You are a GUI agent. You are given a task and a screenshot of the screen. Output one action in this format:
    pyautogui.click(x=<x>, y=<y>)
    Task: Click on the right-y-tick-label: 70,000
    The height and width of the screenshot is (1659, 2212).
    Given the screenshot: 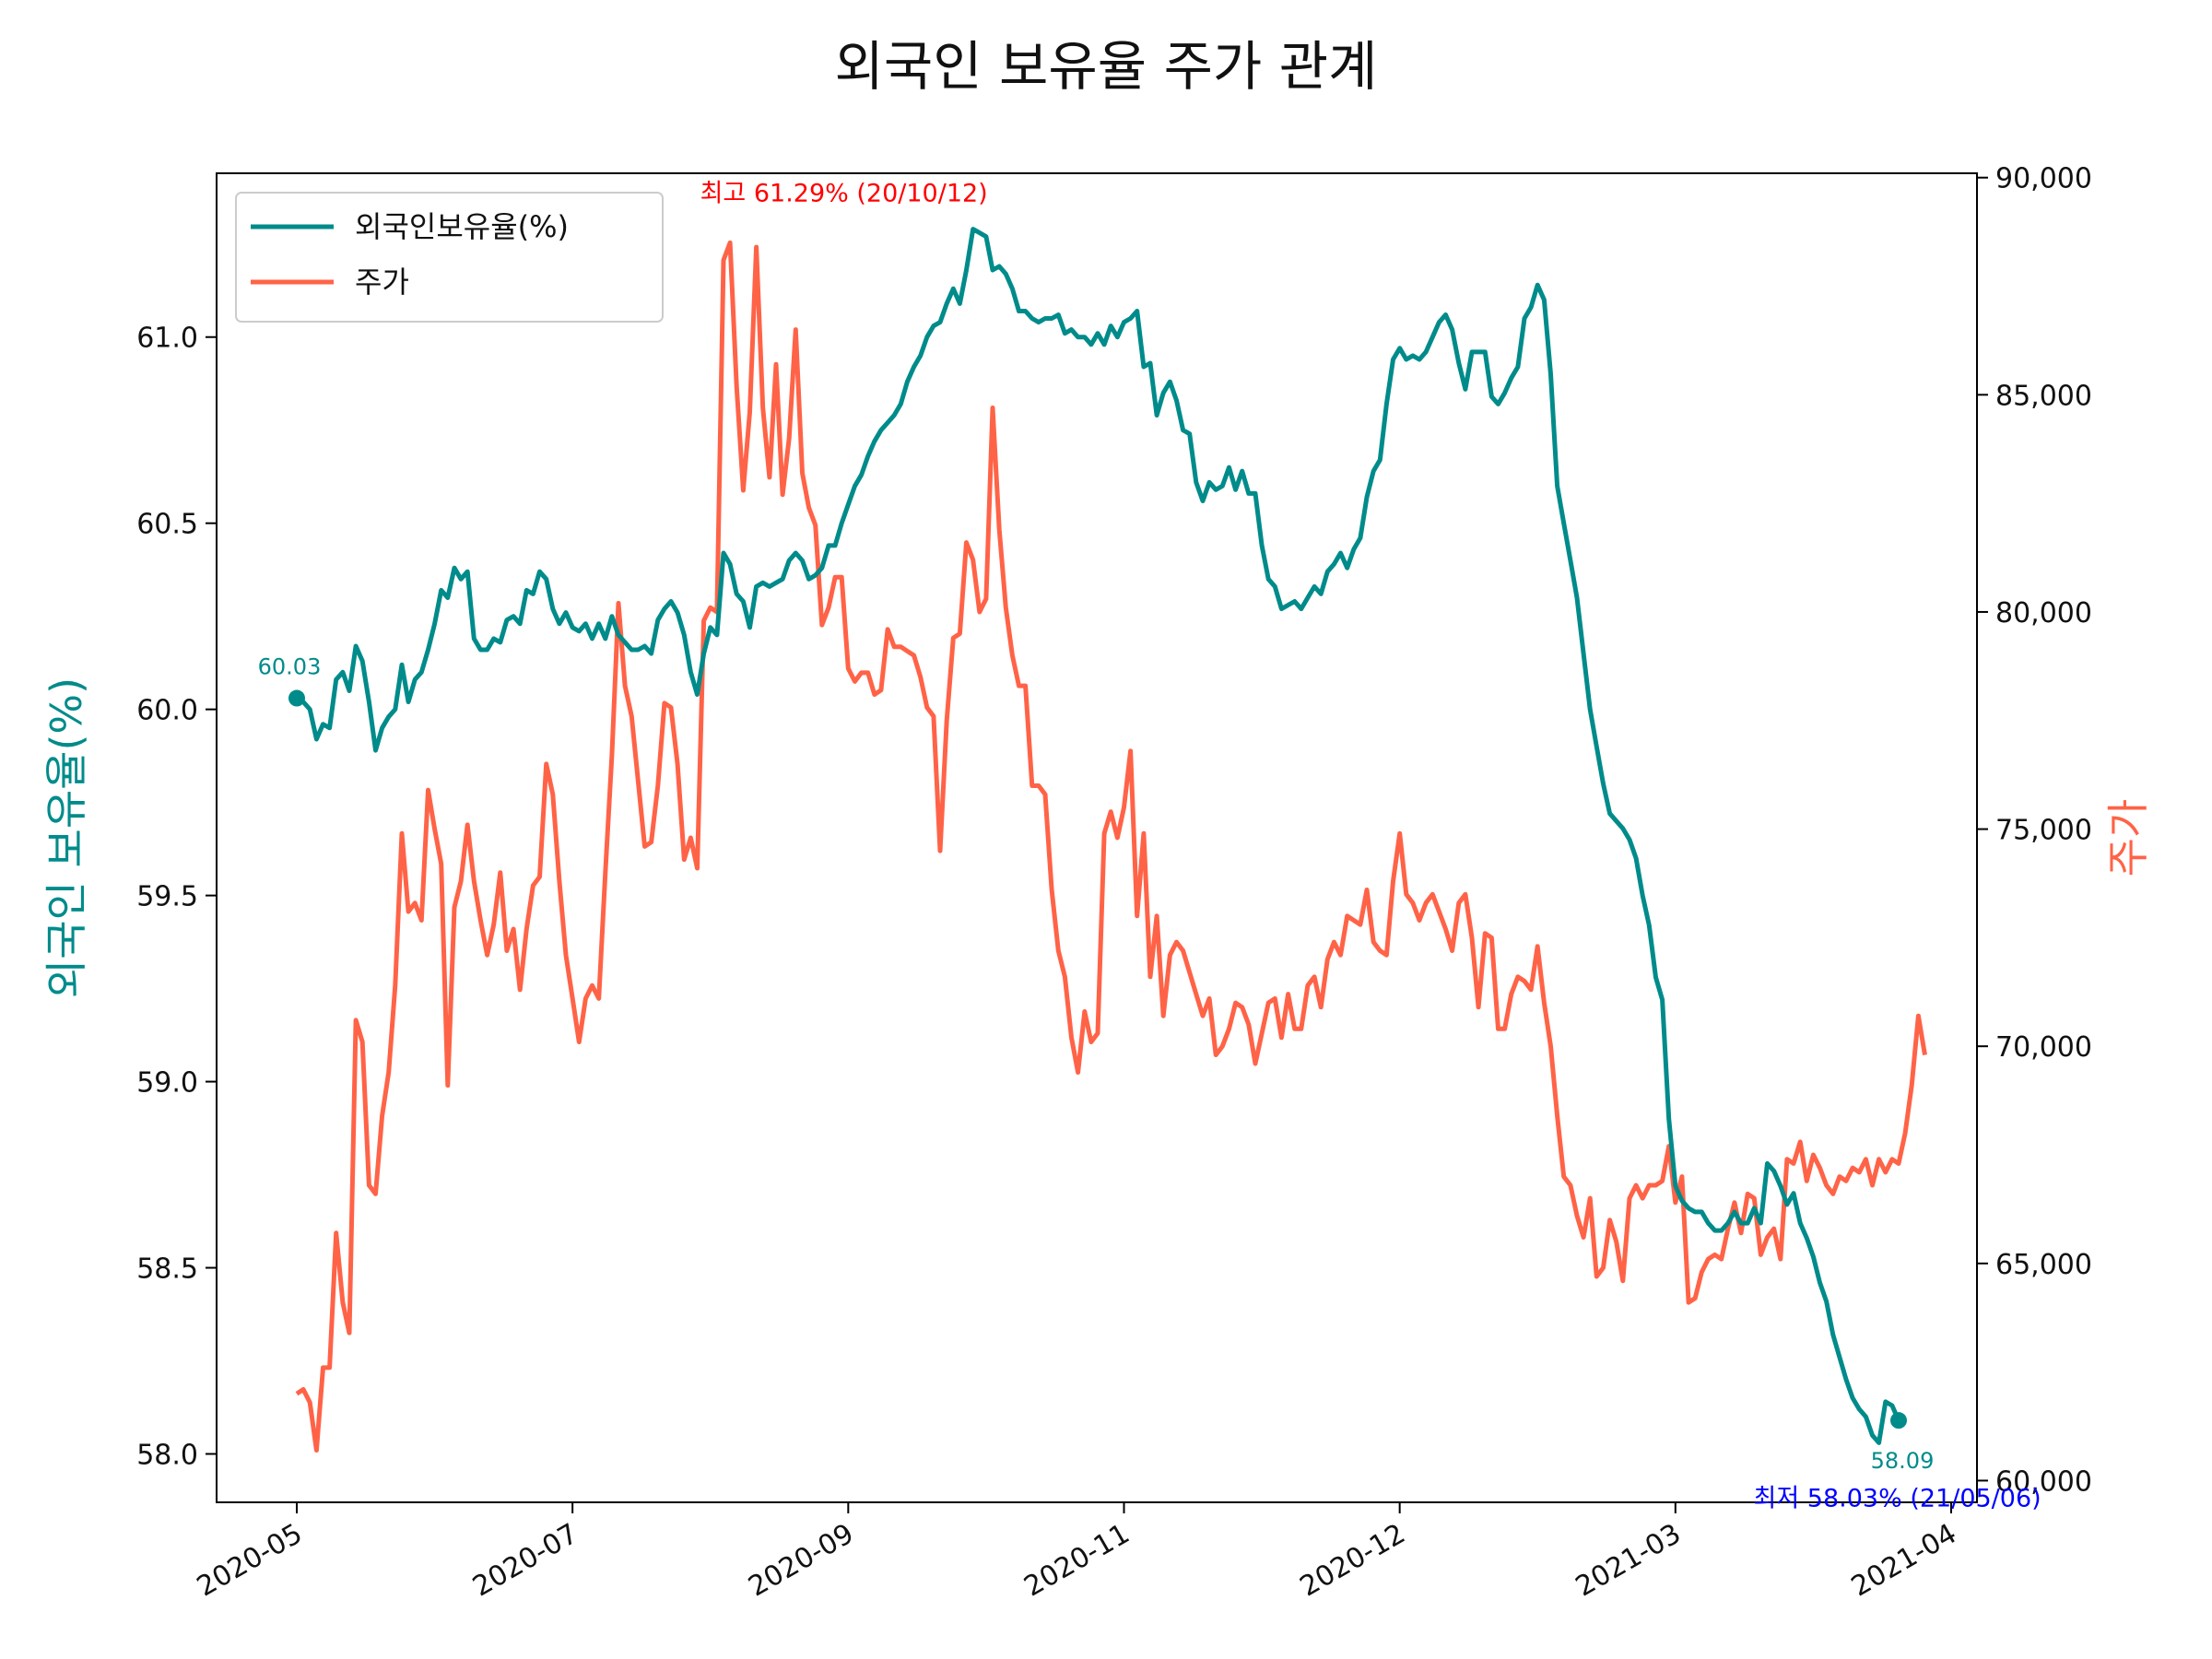 What is the action you would take?
    pyautogui.click(x=2043, y=1047)
    